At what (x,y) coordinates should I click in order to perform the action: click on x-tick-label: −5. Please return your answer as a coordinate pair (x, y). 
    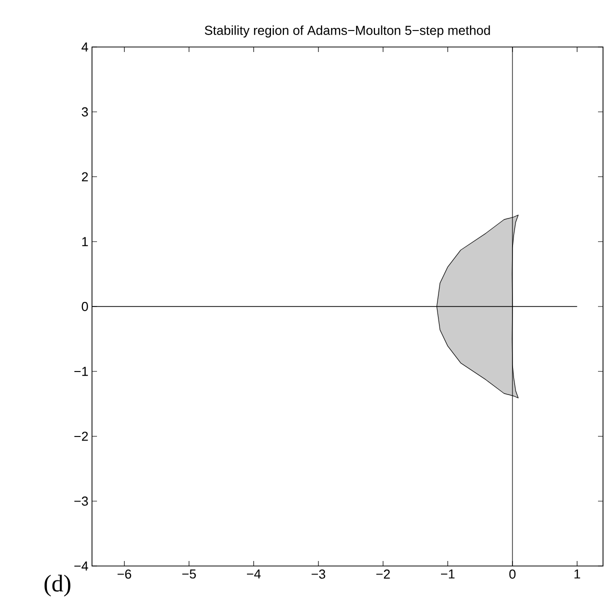
    Looking at the image, I should click on (189, 574).